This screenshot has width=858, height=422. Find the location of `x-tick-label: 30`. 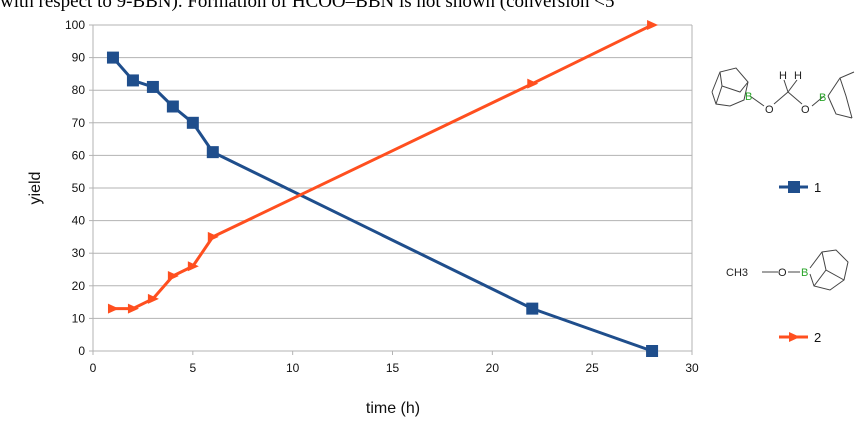

x-tick-label: 30 is located at coordinates (692, 368).